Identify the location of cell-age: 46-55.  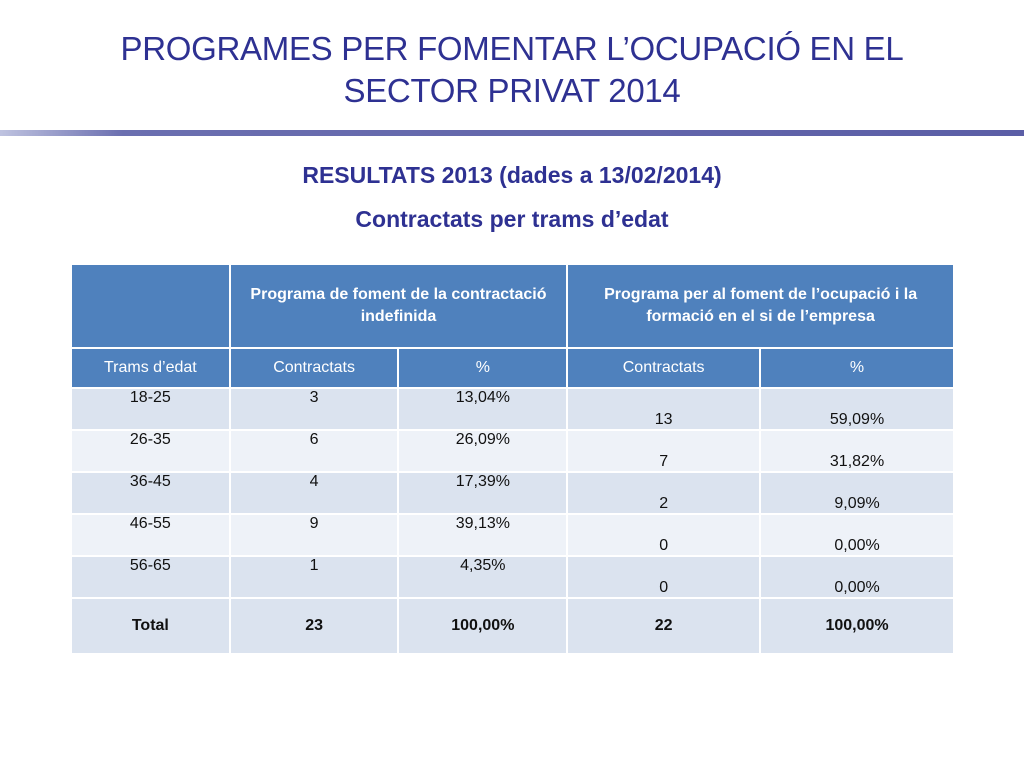
(150, 535).